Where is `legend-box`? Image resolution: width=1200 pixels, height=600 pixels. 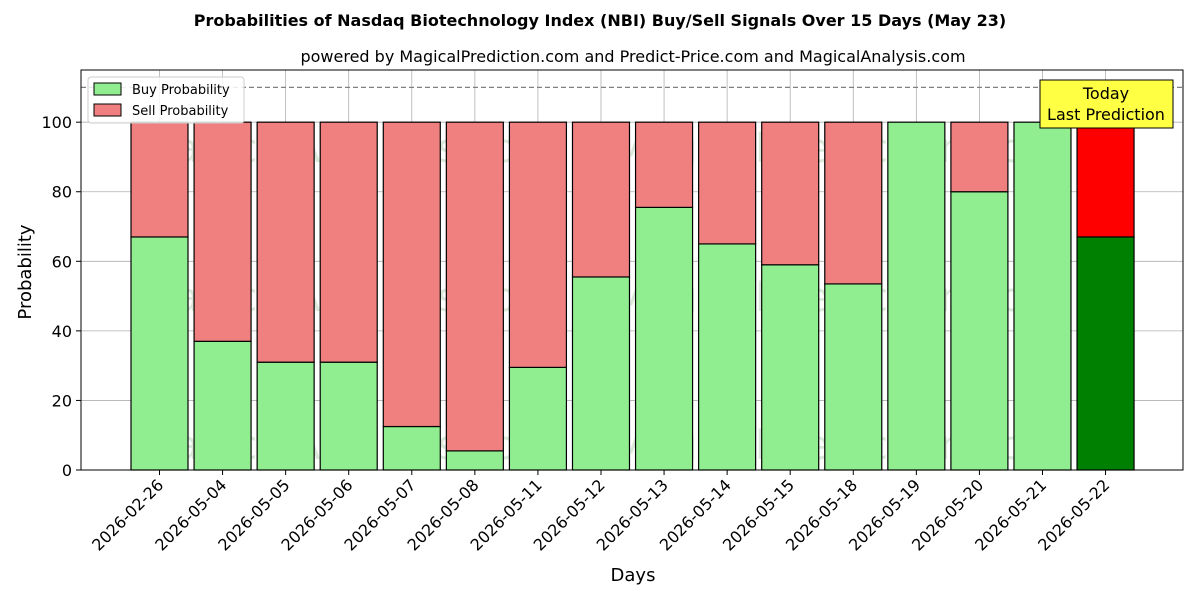
legend-box is located at coordinates (166, 100).